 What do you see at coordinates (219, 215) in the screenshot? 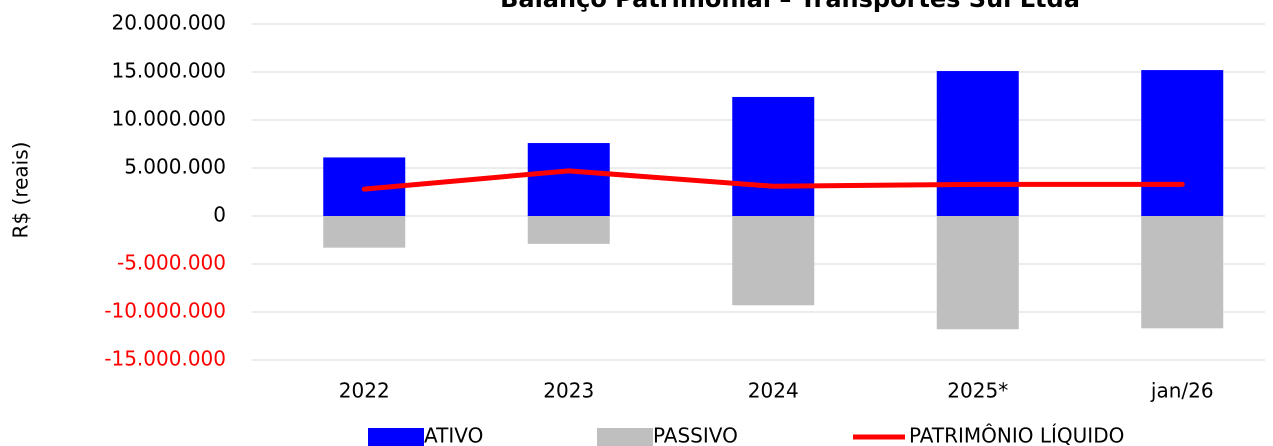
I see `y-tick-label: 0` at bounding box center [219, 215].